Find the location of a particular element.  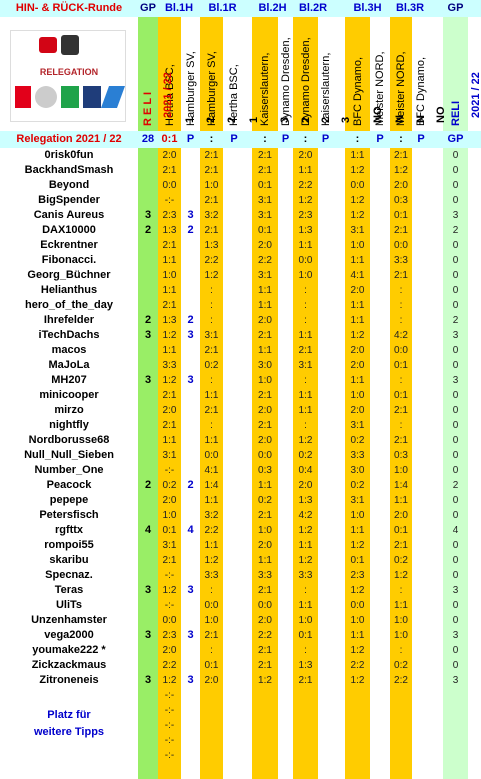

score: 3:1 is located at coordinates (169, 545).